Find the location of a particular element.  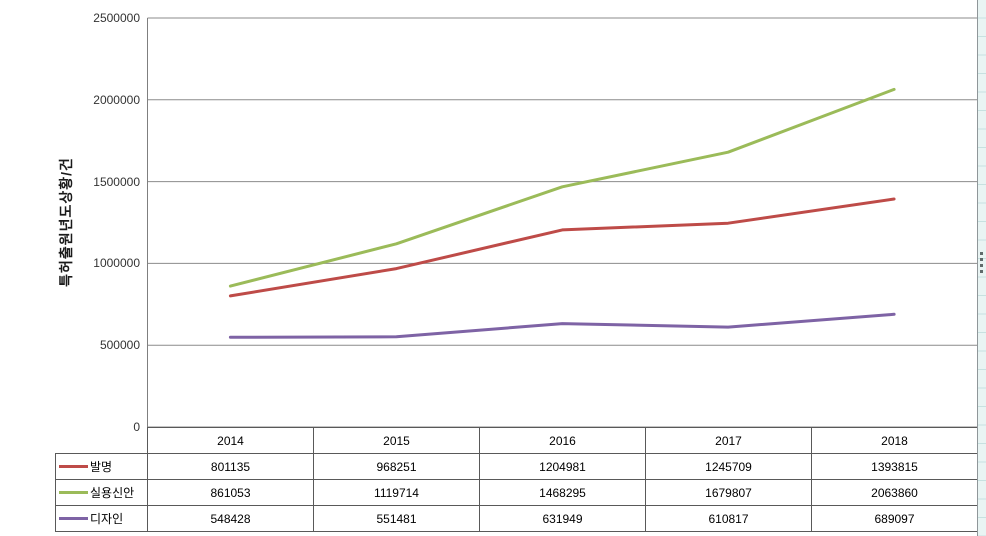

y-tick-label: 1500000 is located at coordinates (116, 181).